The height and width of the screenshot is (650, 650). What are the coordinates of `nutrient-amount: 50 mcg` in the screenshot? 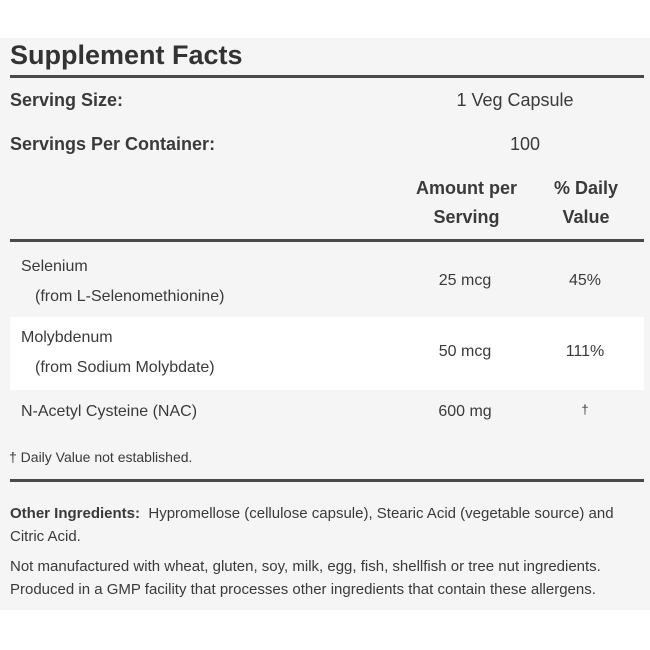 It's located at (465, 351).